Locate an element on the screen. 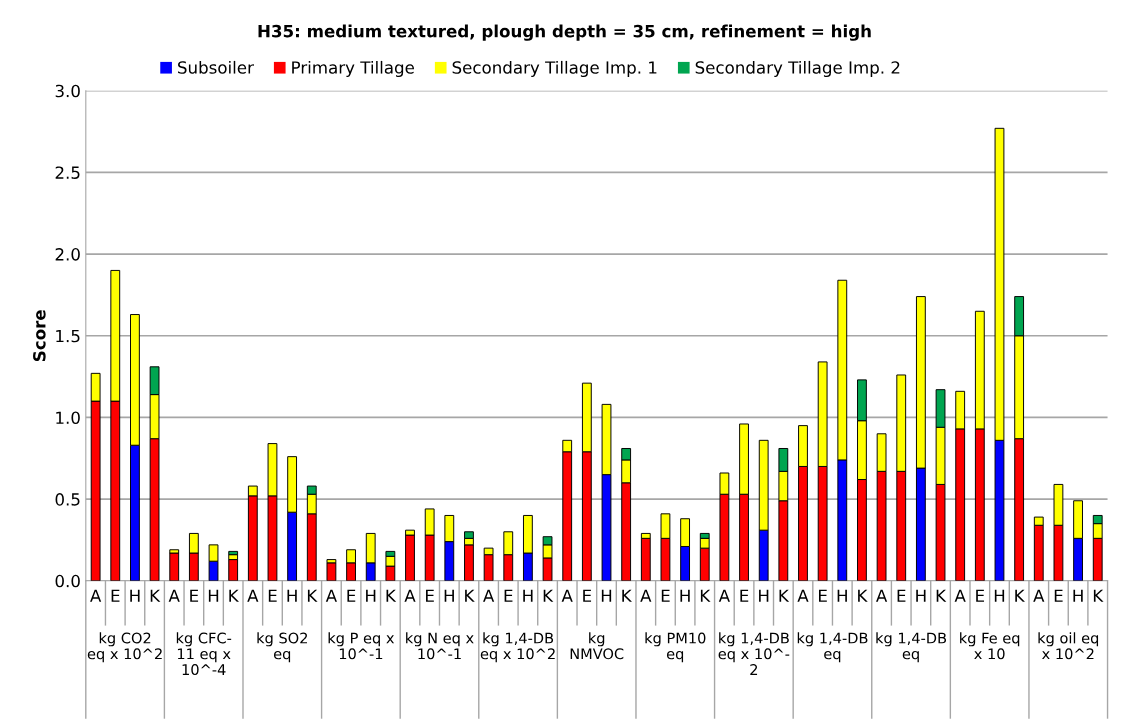  y-tick-label: 0.0 is located at coordinates (67, 581).